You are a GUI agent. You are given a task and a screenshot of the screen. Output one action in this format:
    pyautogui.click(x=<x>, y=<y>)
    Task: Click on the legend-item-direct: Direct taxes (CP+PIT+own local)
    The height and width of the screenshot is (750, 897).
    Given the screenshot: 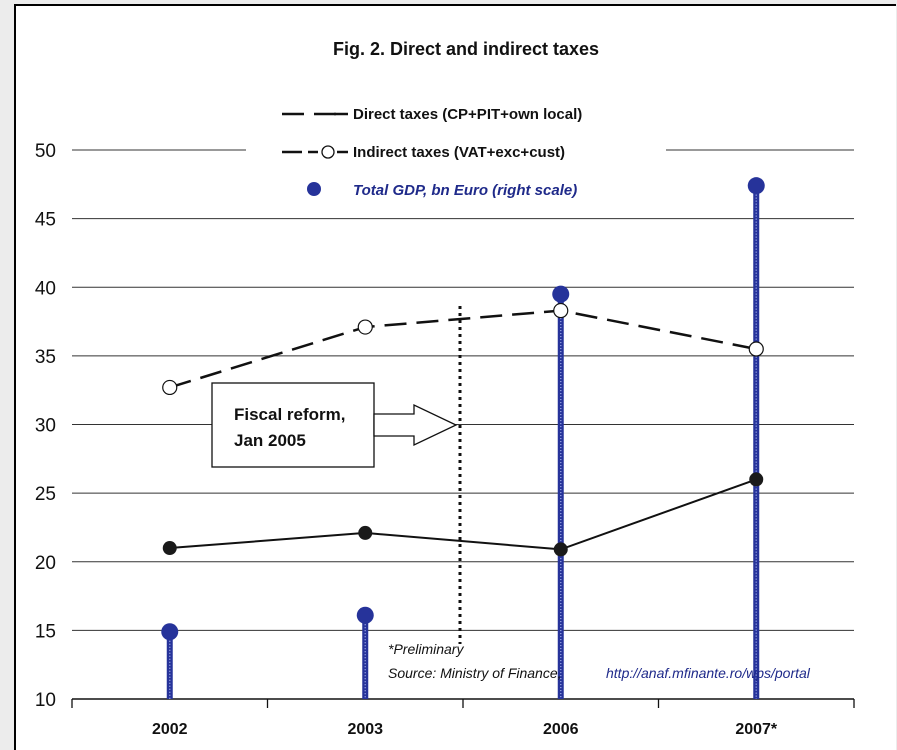 What is the action you would take?
    pyautogui.click(x=432, y=114)
    